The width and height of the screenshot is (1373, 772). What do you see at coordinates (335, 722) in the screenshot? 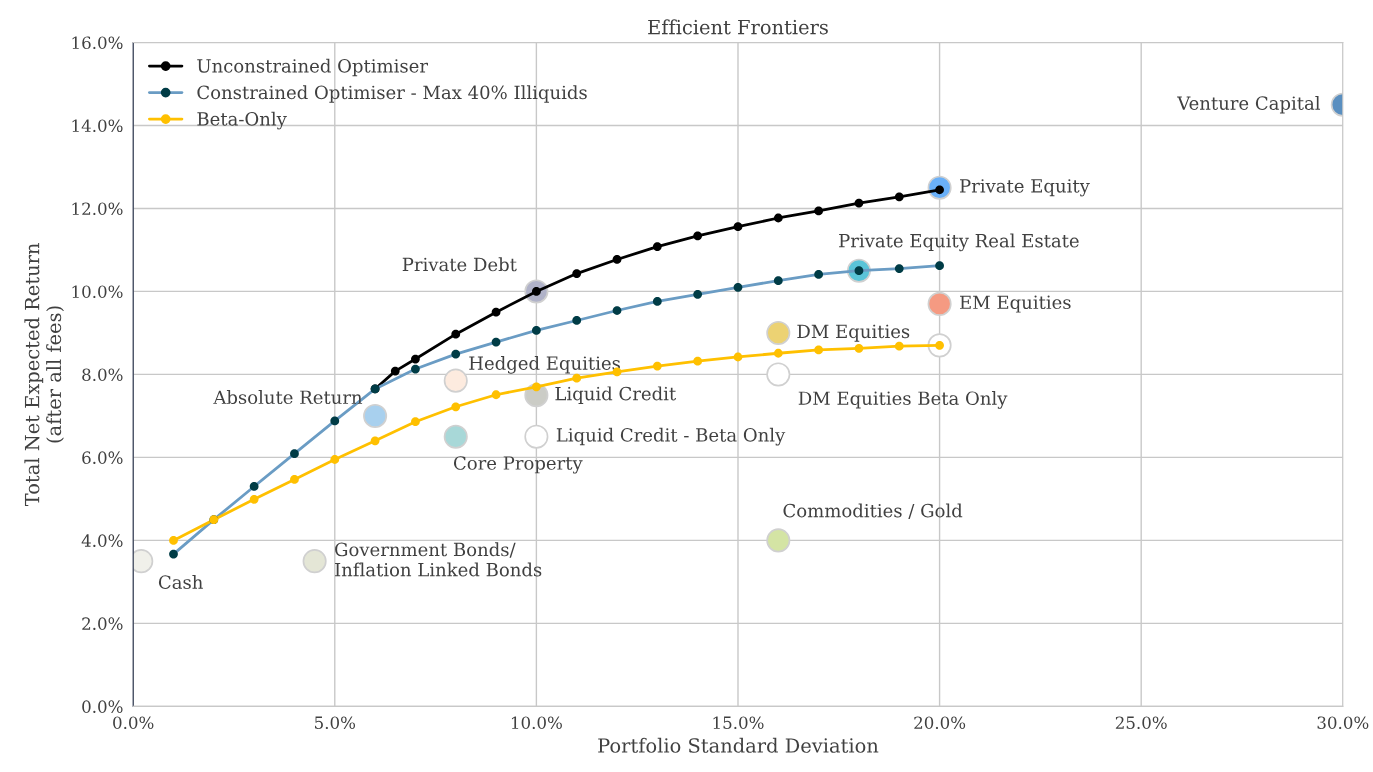
I see `x-tick-label: 5.0%` at bounding box center [335, 722].